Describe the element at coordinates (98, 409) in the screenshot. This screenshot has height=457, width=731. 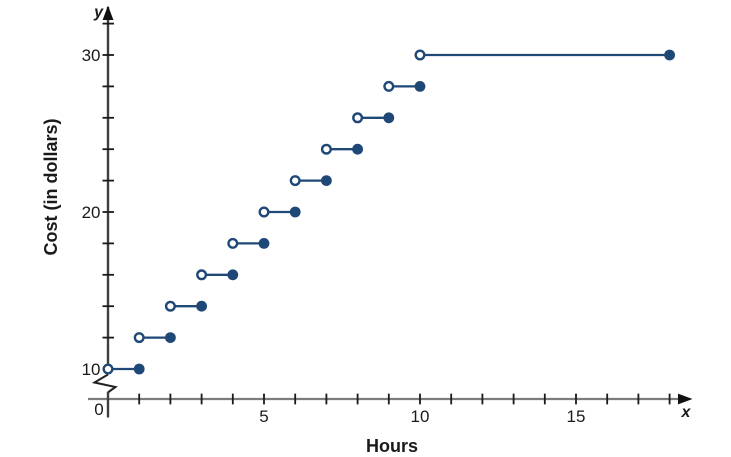
I see `origin-label: 0` at that location.